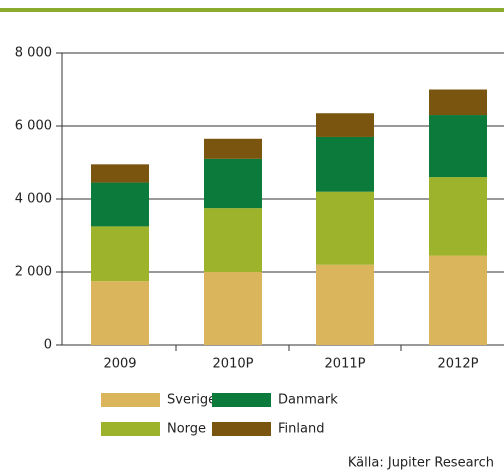 The height and width of the screenshot is (474, 504). I want to click on y-tick-label: 6 000, so click(33, 126).